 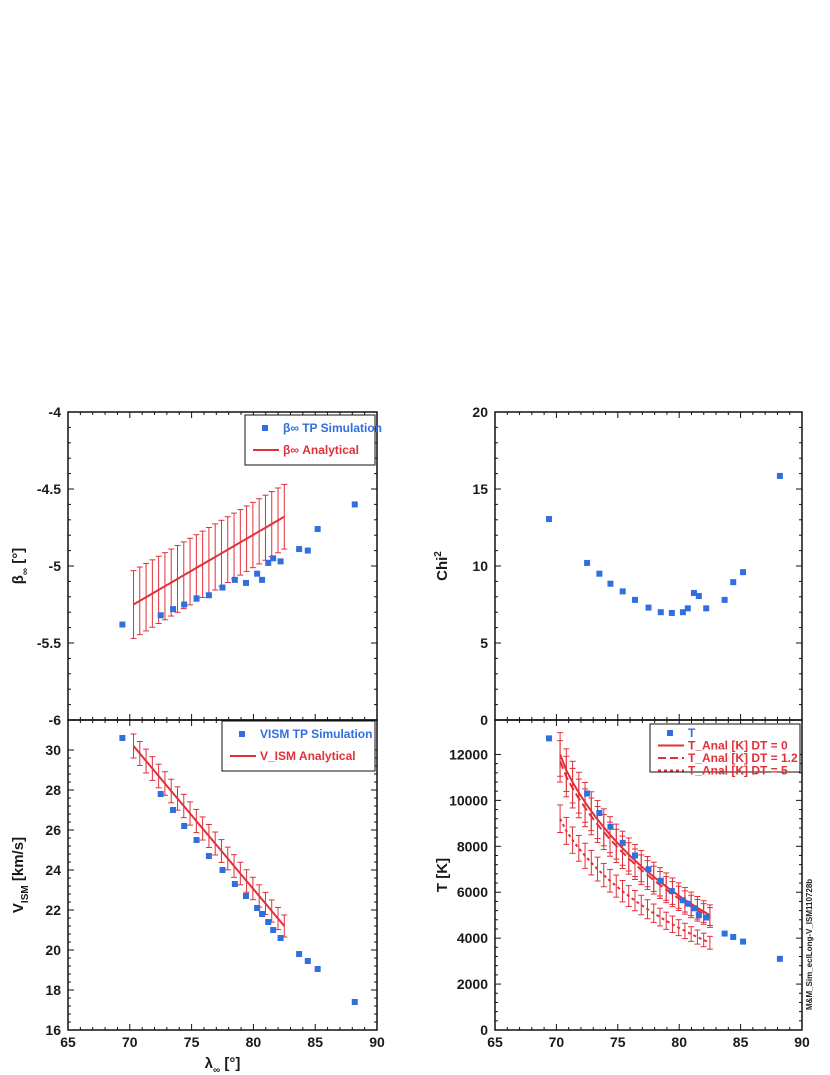 What do you see at coordinates (53, 910) in the screenshot?
I see `y-tick-label: 22` at bounding box center [53, 910].